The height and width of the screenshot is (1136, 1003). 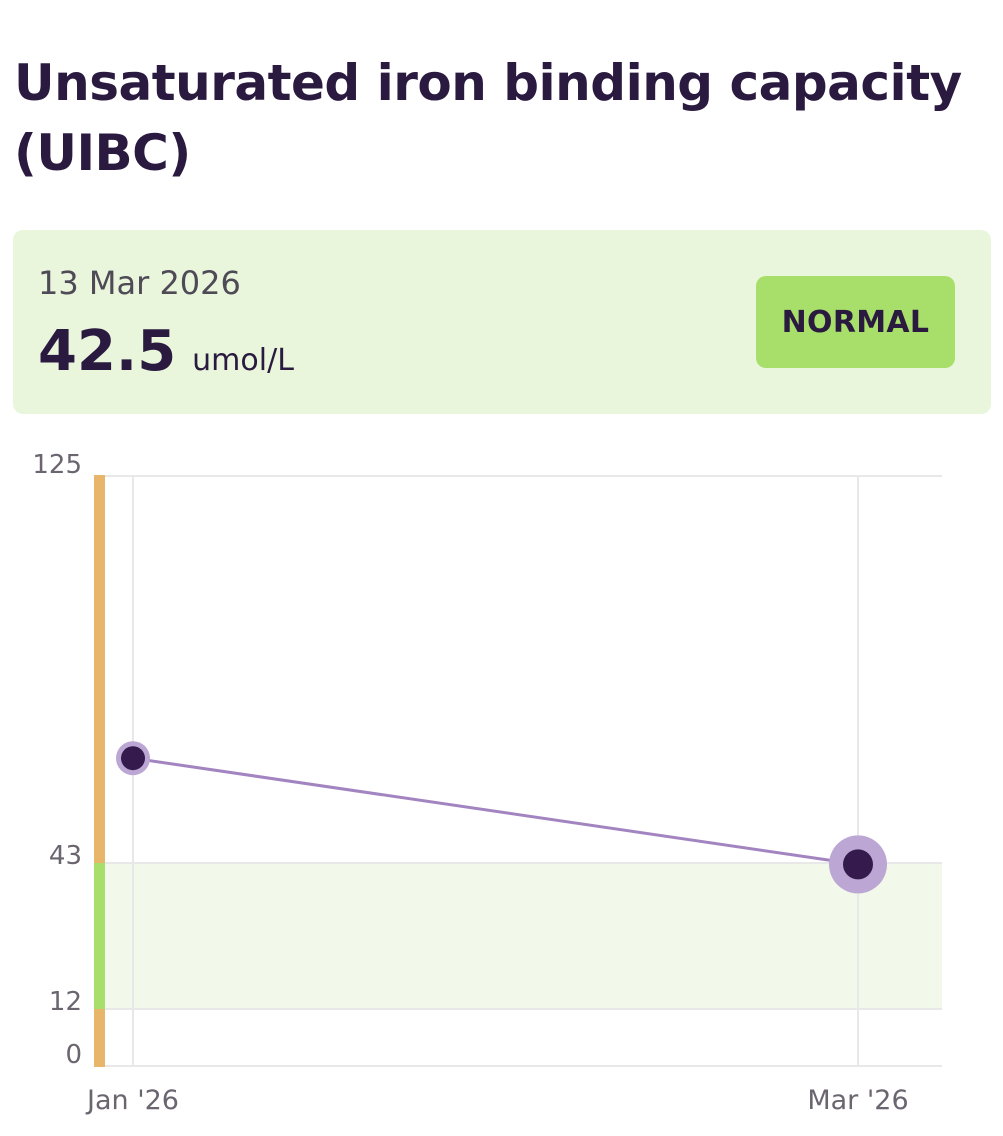 What do you see at coordinates (65, 1002) in the screenshot?
I see `y-tick-label: 12` at bounding box center [65, 1002].